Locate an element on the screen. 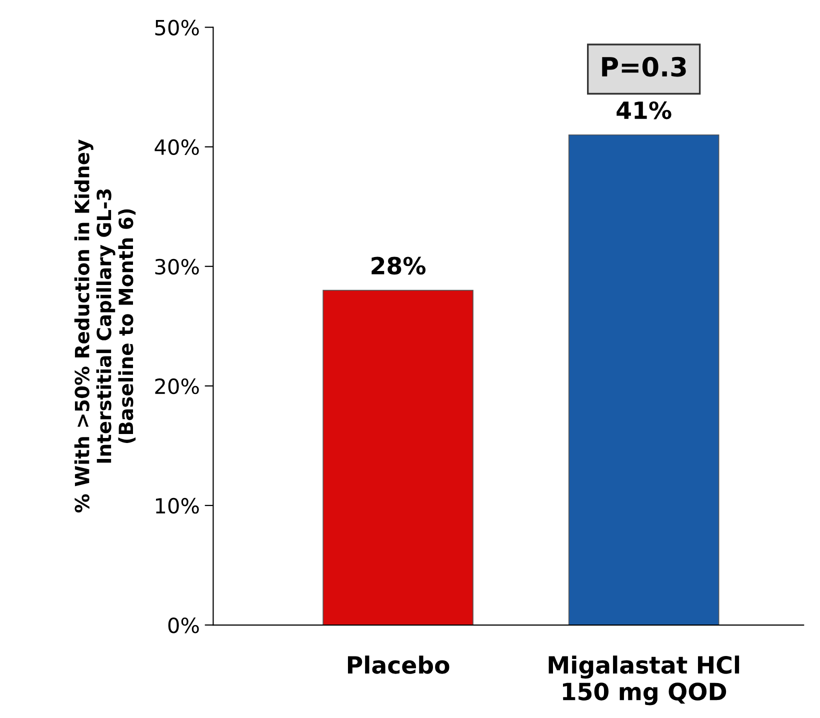  y-tick-label: 30% is located at coordinates (177, 266).